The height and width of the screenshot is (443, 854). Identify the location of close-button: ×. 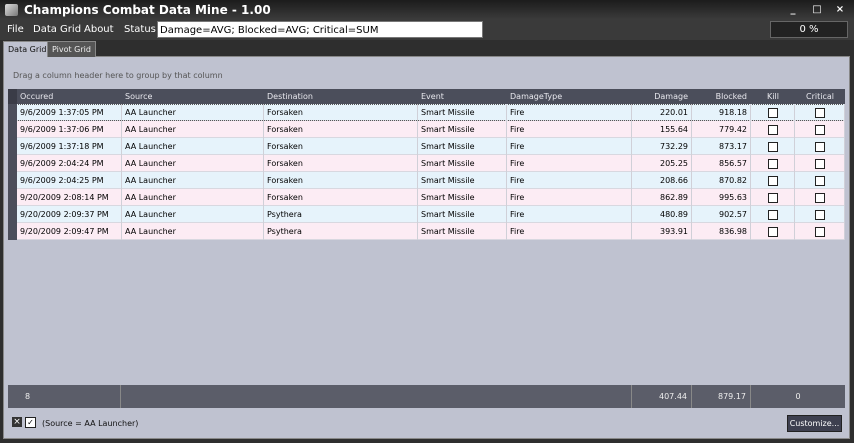
(840, 9).